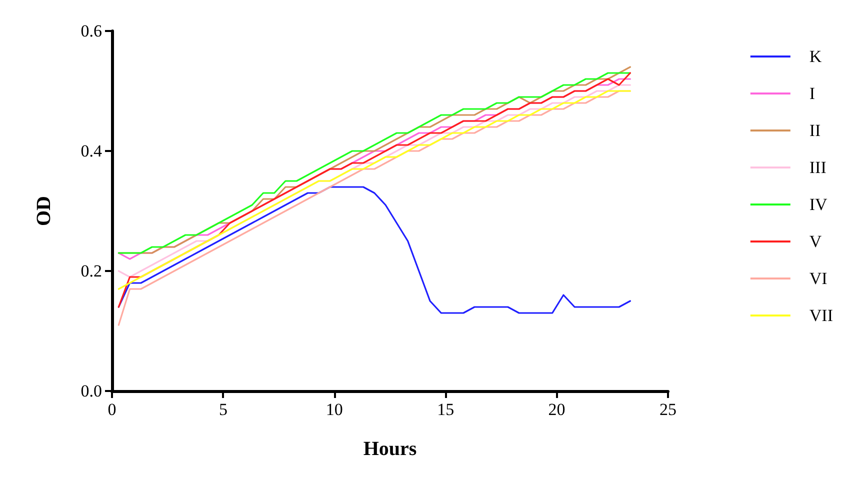 This screenshot has width=857, height=485. I want to click on y-tick-label: 0.6, so click(91, 31).